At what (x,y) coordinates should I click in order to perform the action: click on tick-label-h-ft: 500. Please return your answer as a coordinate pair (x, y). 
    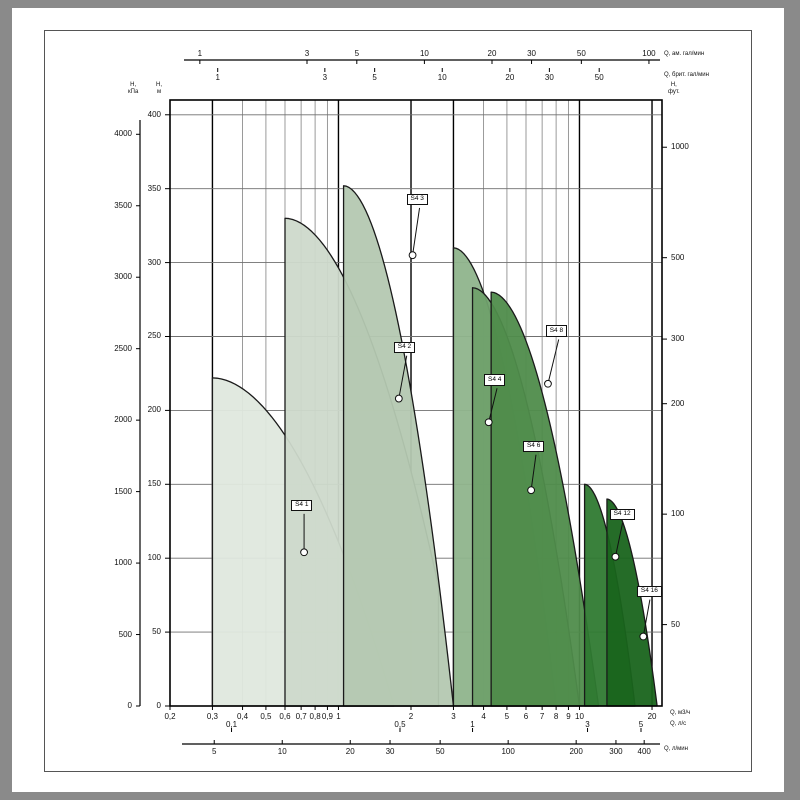
    Looking at the image, I should click on (678, 257).